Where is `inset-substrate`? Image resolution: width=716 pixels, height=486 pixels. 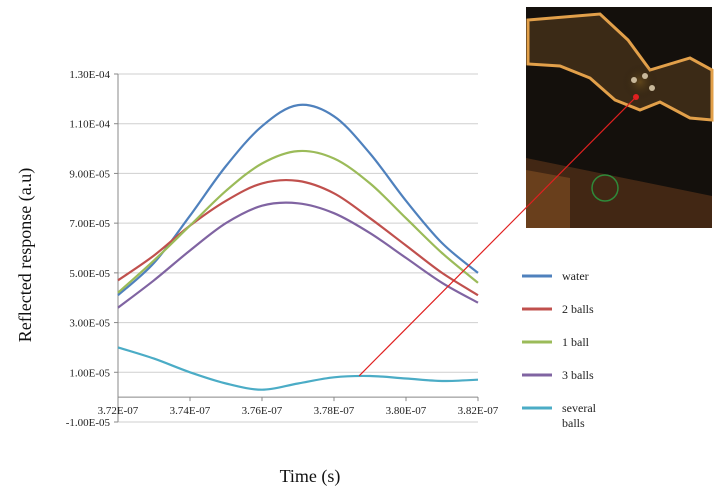 inset-substrate is located at coordinates (619, 193).